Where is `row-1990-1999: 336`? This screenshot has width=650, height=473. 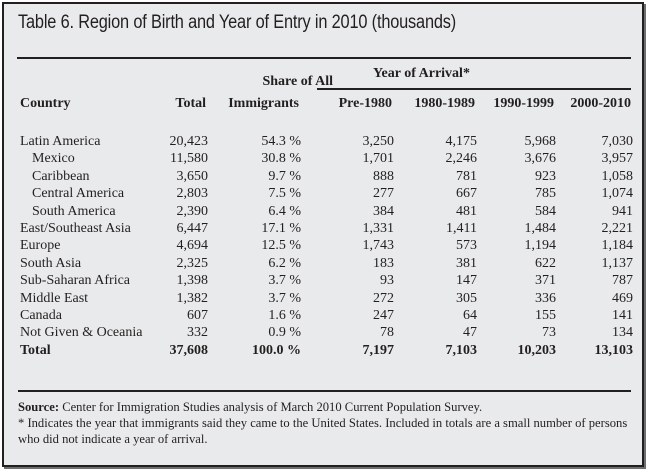 row-1990-1999: 336 is located at coordinates (545, 298).